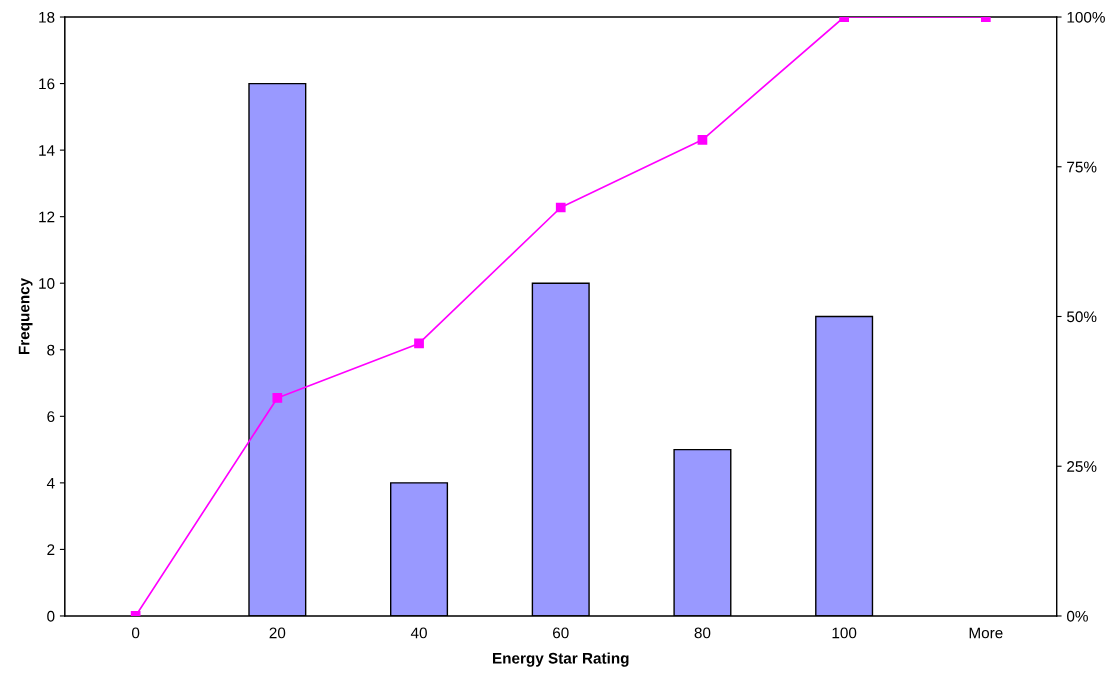  What do you see at coordinates (1082, 317) in the screenshot?
I see `y2-tick-label: 50%` at bounding box center [1082, 317].